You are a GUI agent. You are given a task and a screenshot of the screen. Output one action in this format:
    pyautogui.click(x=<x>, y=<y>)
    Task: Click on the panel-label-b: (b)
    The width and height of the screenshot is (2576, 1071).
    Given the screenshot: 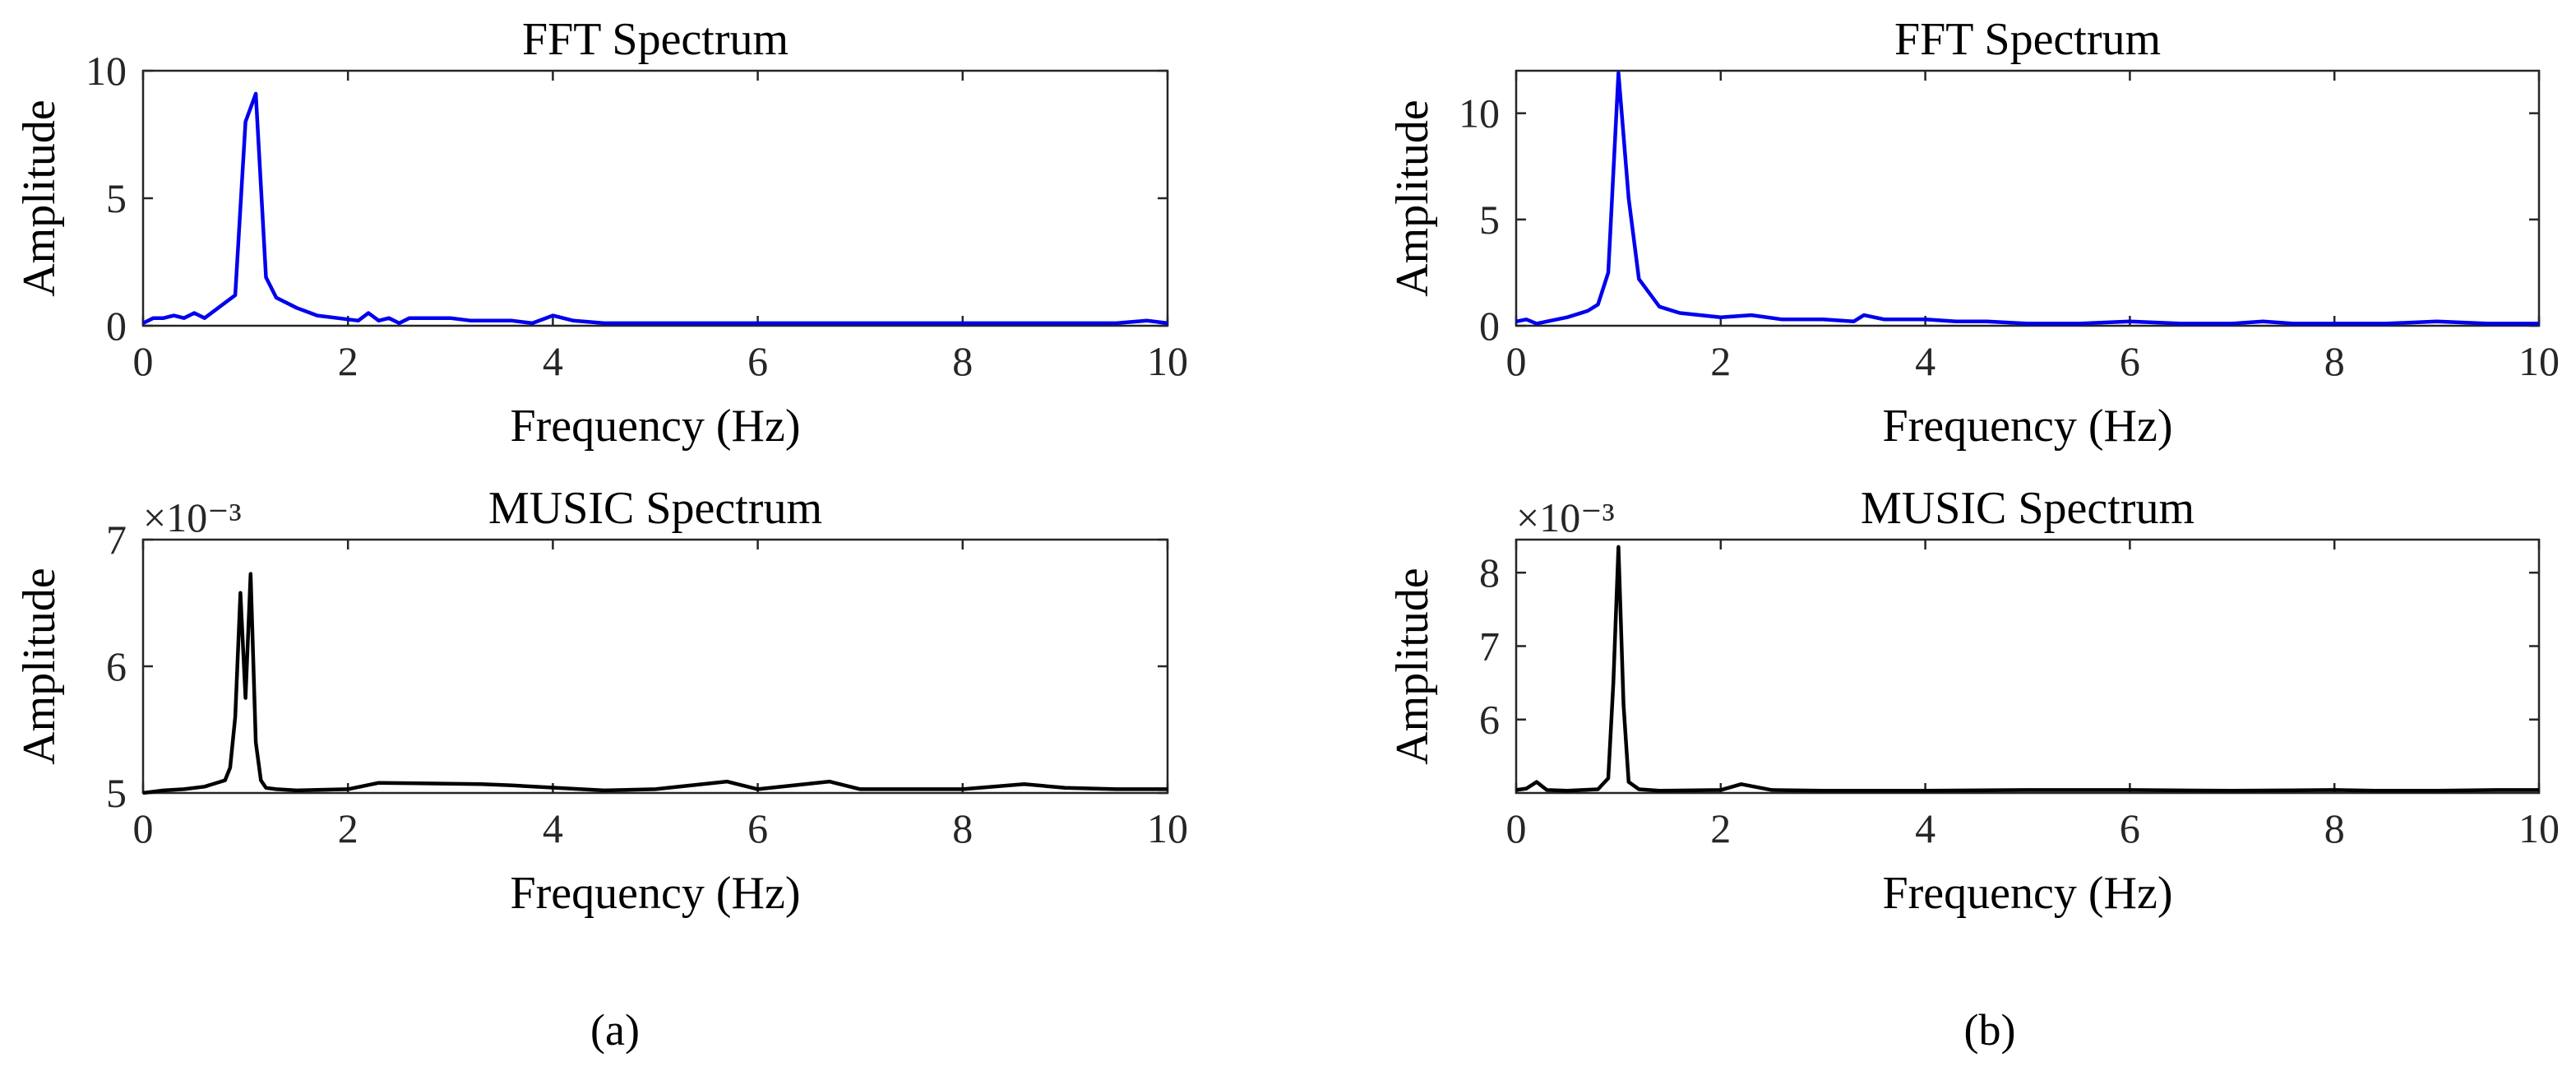 What is the action you would take?
    pyautogui.click(x=1990, y=1030)
    